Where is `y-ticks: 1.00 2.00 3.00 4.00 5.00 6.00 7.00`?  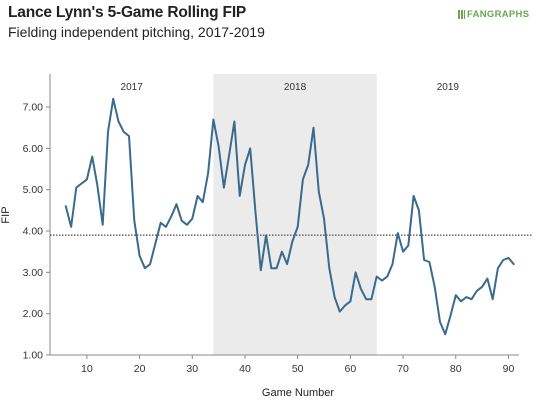
y-ticks: 1.00 2.00 3.00 4.00 5.00 6.00 7.00 is located at coordinates (36, 232).